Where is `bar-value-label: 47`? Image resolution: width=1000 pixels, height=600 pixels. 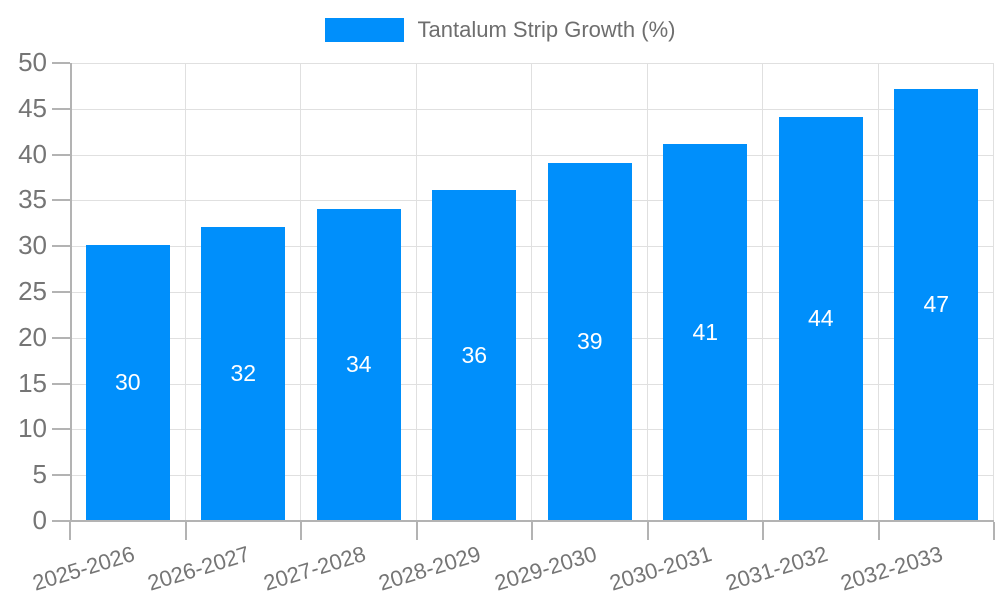 bar-value-label: 47 is located at coordinates (936, 304).